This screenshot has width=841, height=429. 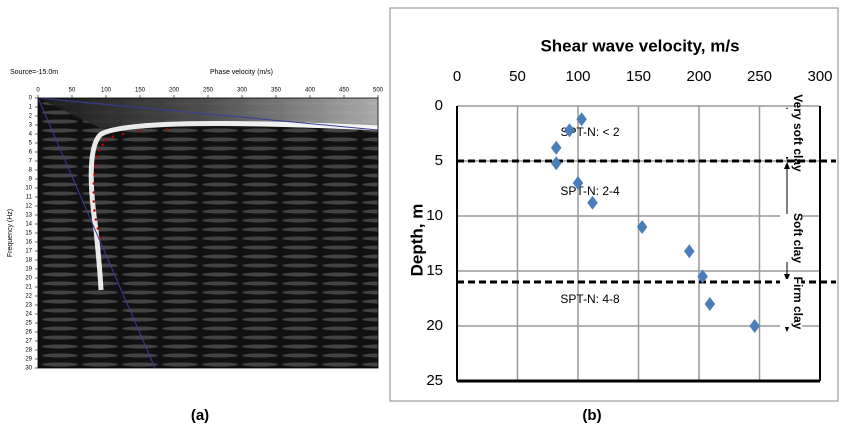 I want to click on layer-label: Firm clay, so click(x=798, y=303).